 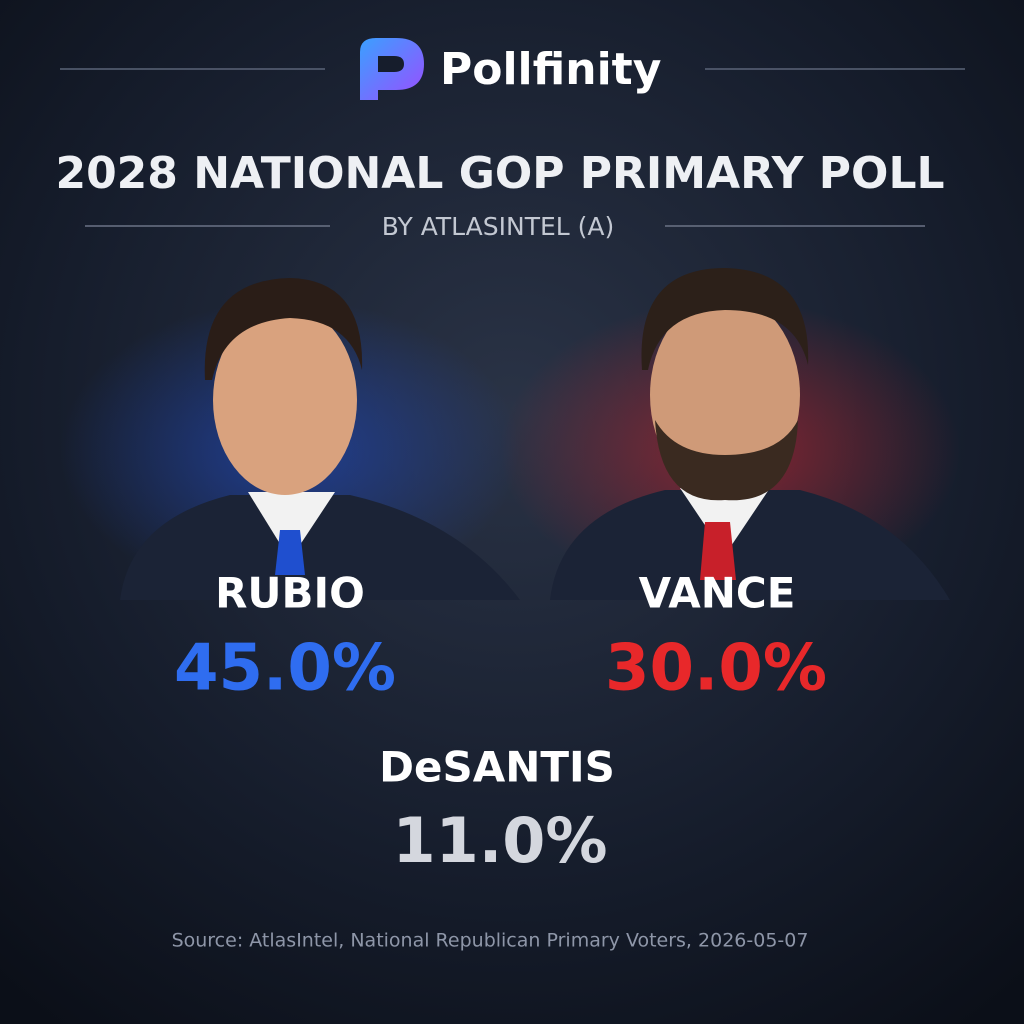 I want to click on candidate-name: VANCE, so click(x=717, y=593).